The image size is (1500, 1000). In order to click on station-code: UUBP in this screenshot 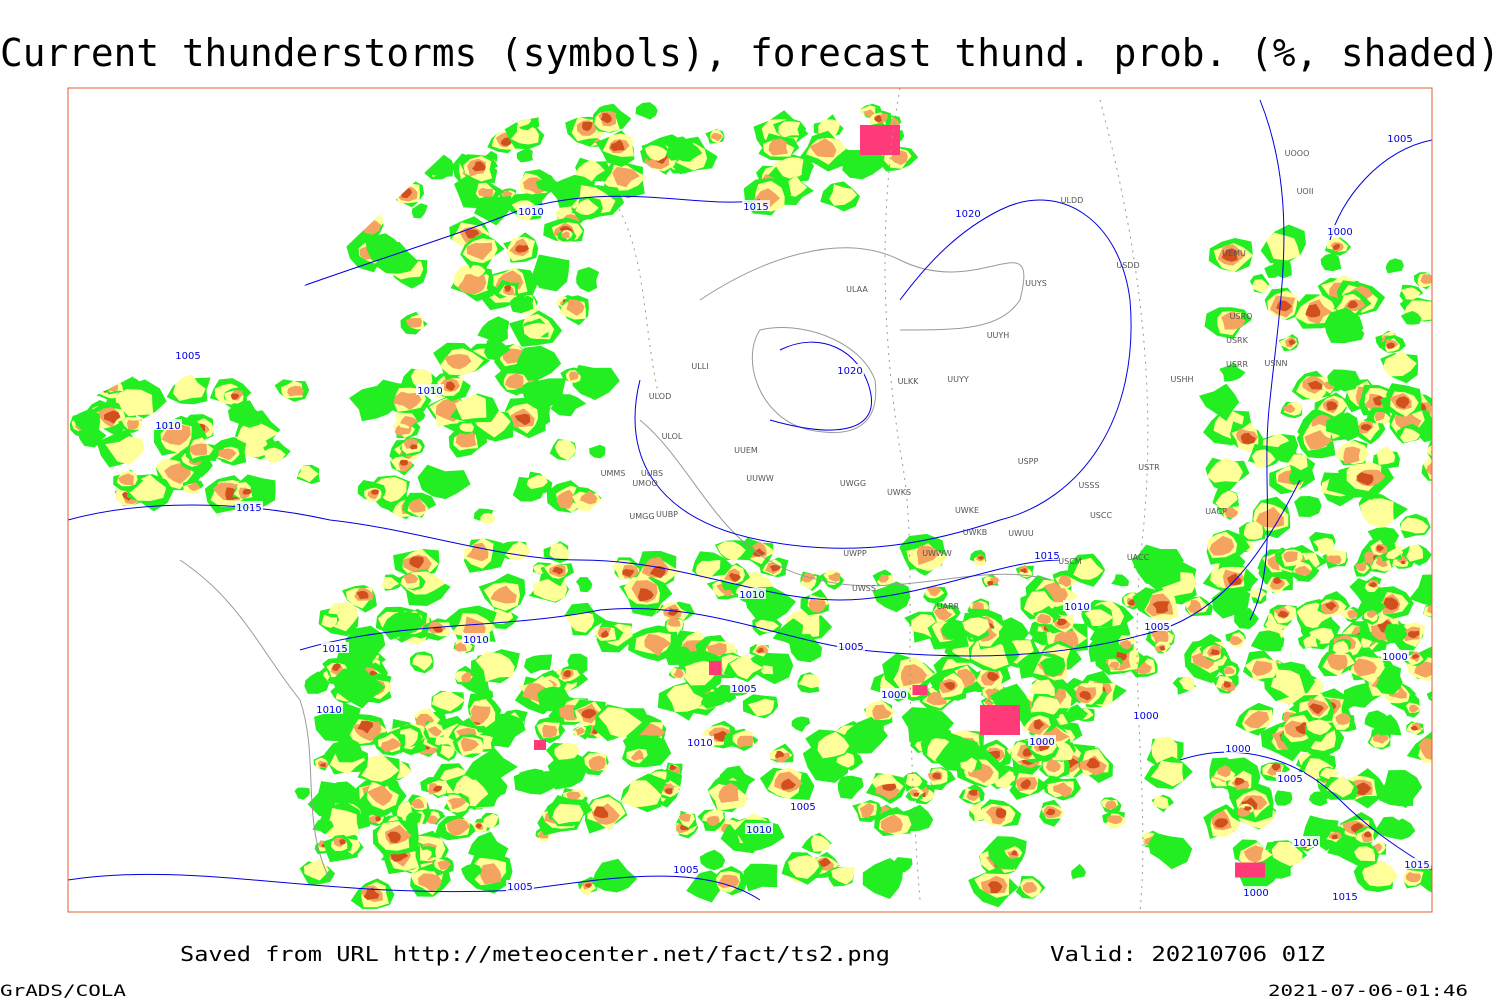, I will do `click(667, 514)`.